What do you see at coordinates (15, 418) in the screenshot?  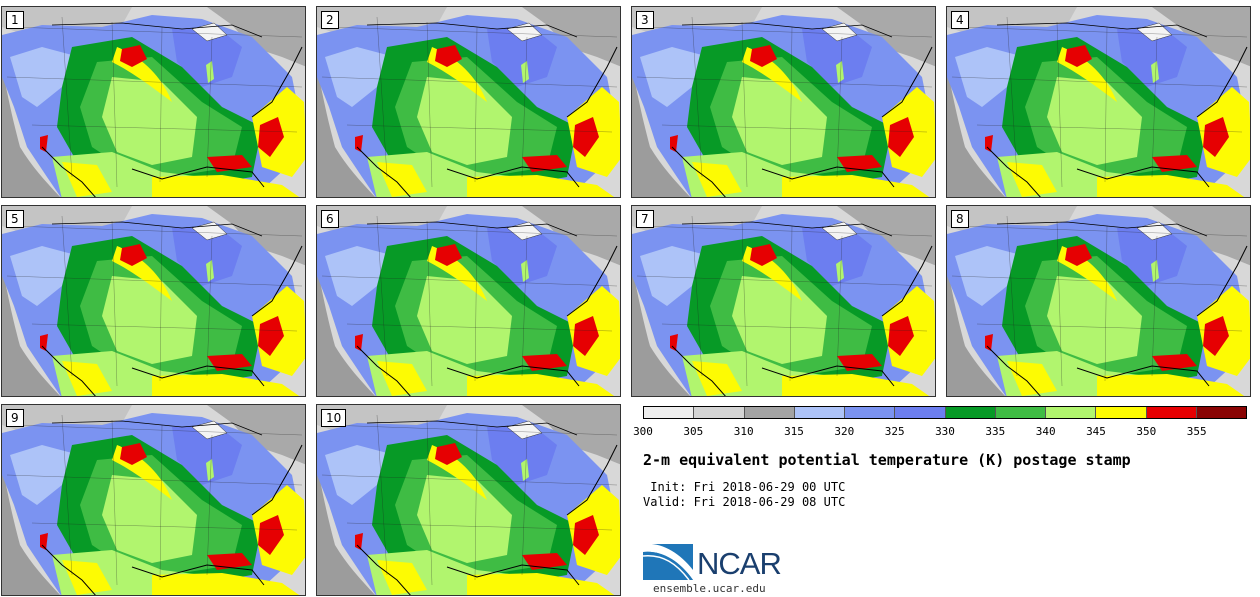 I see `member-number-label: 9` at bounding box center [15, 418].